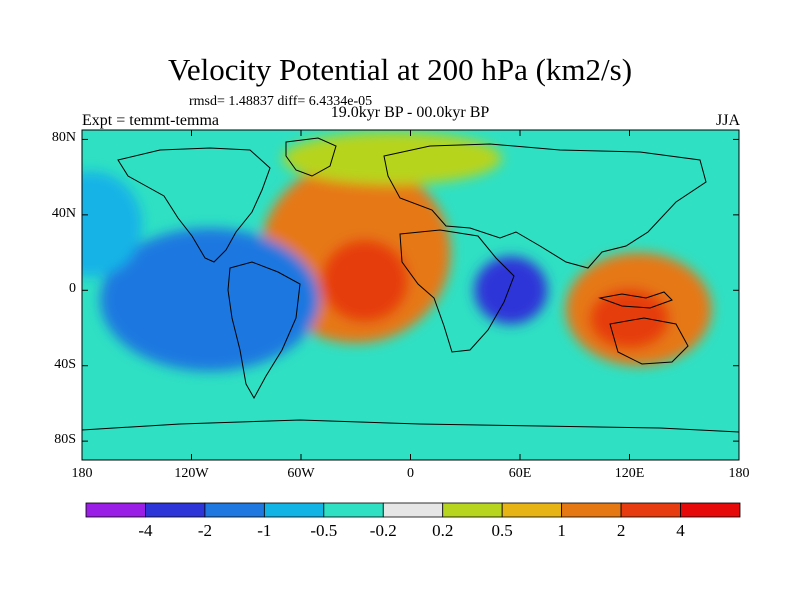 Image resolution: width=800 pixels, height=600 pixels. What do you see at coordinates (281, 101) in the screenshot?
I see `stats-line: rmsd= 1.48837 diff= 6.4334e-05` at bounding box center [281, 101].